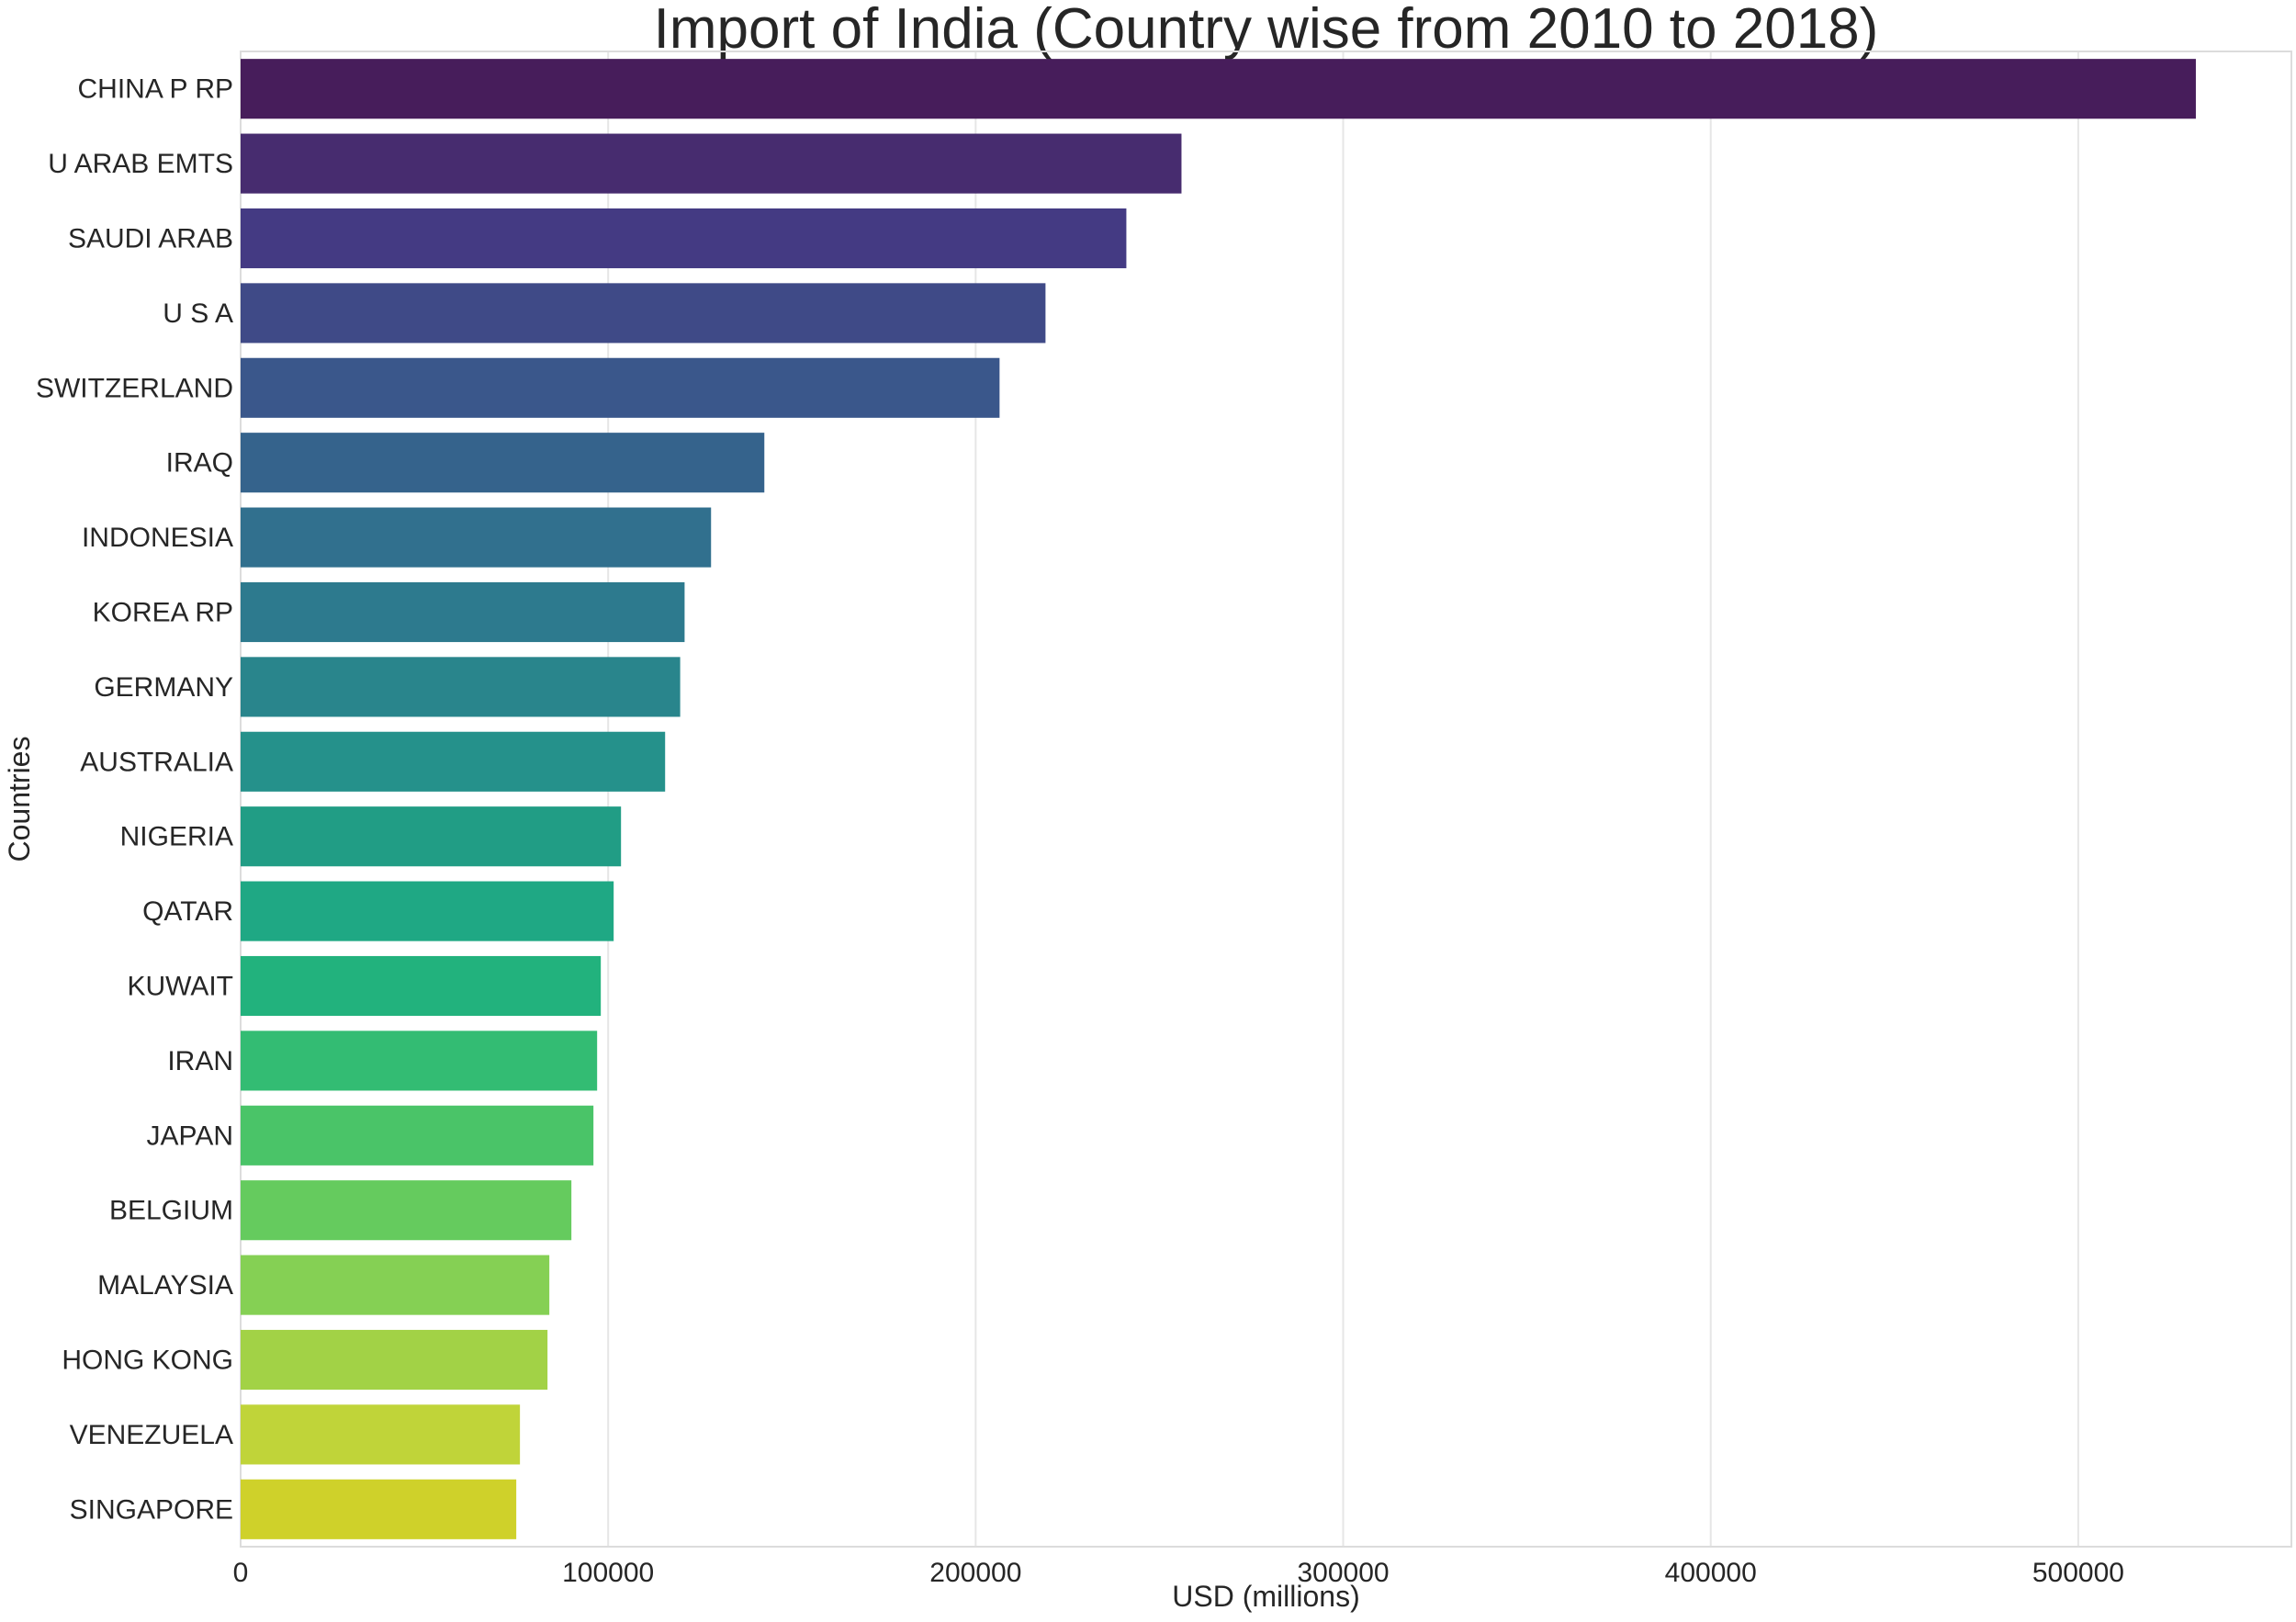 The image size is (2296, 1622). What do you see at coordinates (1265, 1596) in the screenshot?
I see `x-axis-label: USD (millions)` at bounding box center [1265, 1596].